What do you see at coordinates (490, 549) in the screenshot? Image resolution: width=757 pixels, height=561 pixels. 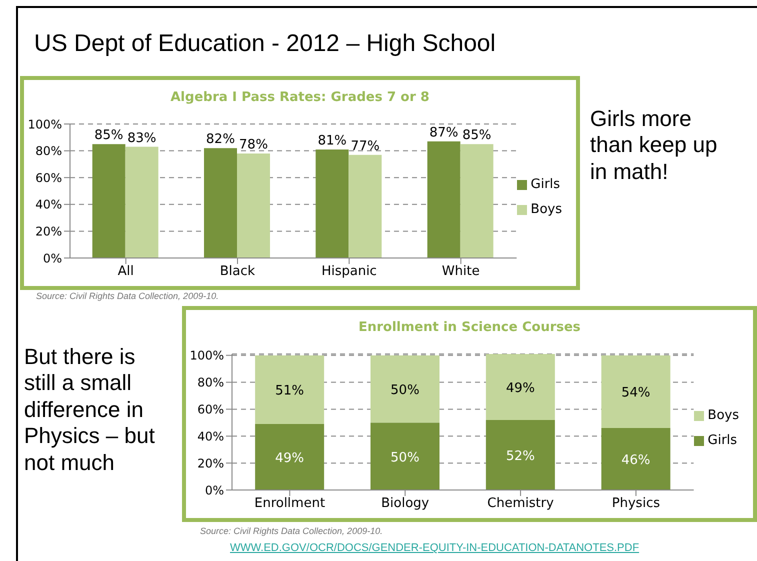 I see `text: WWW.ED.GOV/OCR/DOCS/GENDER-EQUITY-IN-EDUCATION-DATANOTES.PDF` at bounding box center [490, 549].